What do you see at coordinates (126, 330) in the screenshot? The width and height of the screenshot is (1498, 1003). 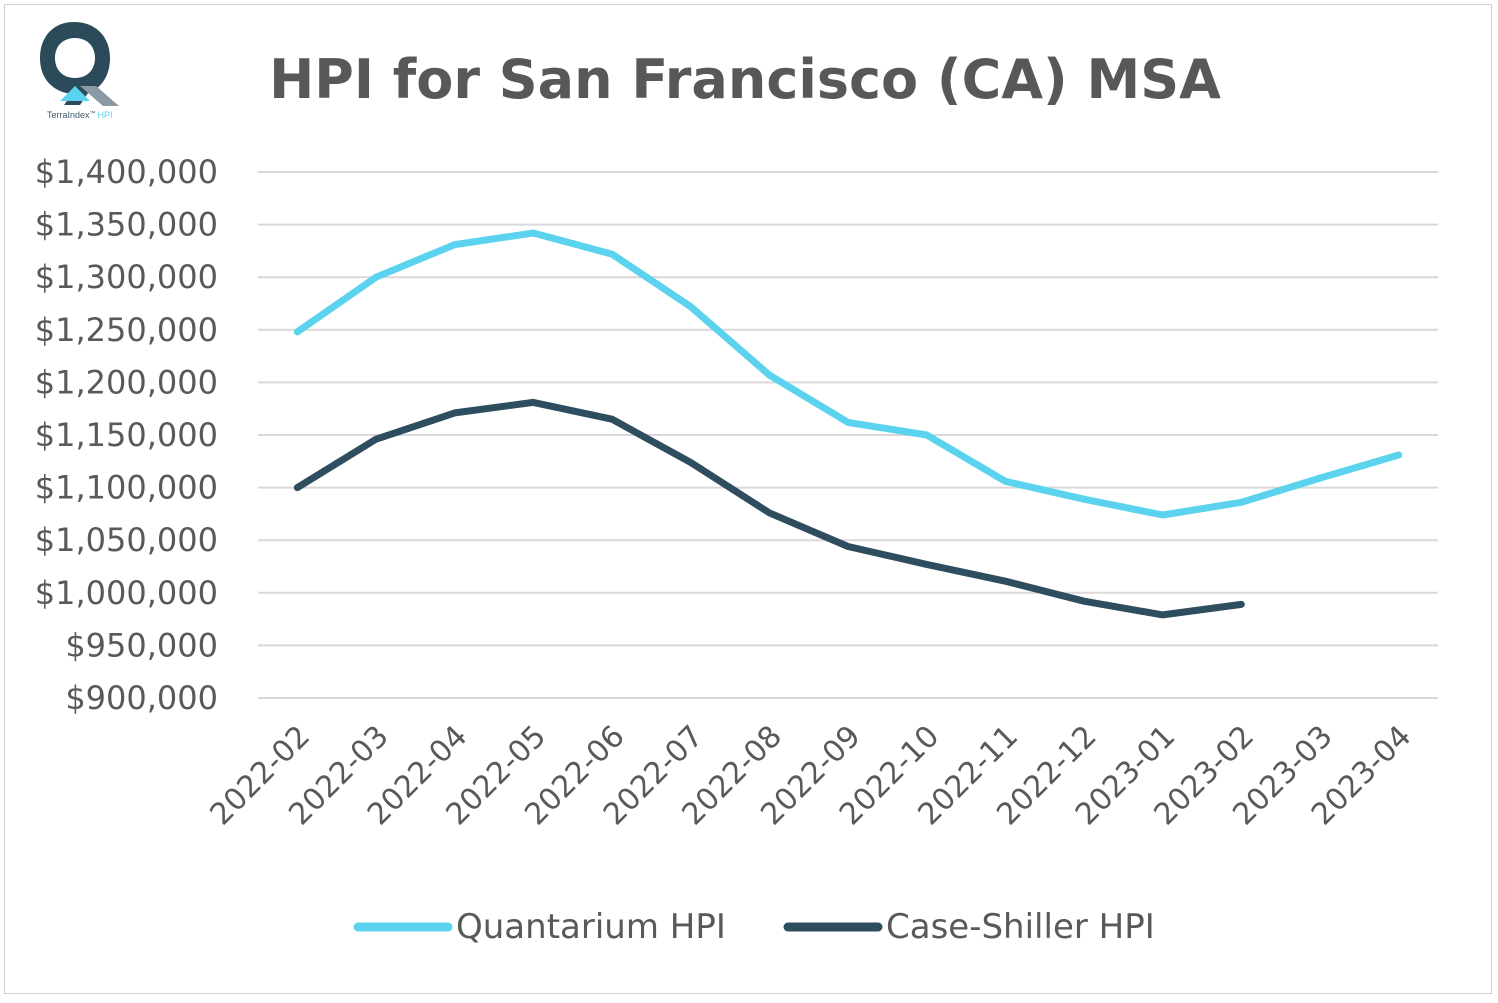 I see `y-tick-label: $1,250,000` at bounding box center [126, 330].